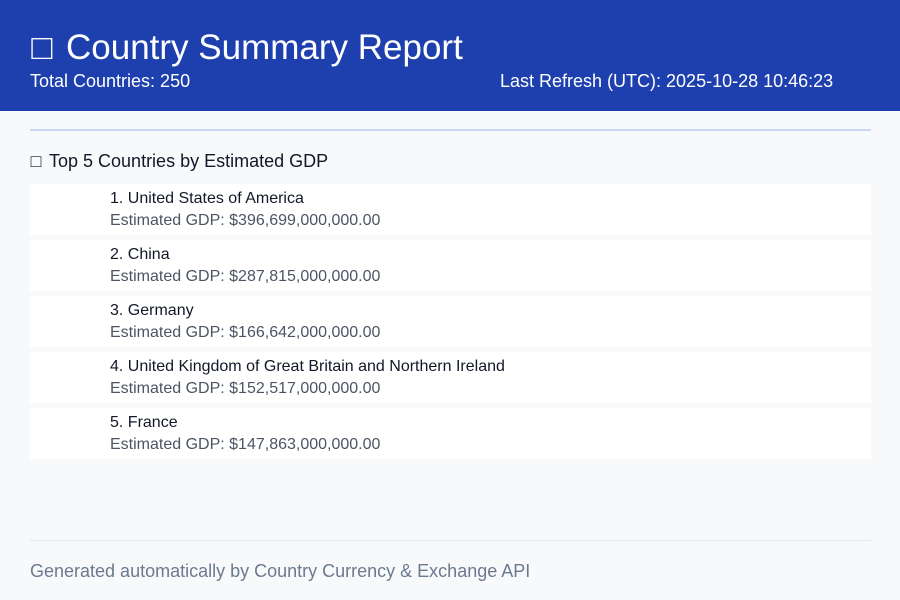 Image resolution: width=900 pixels, height=600 pixels. Describe the element at coordinates (144, 422) in the screenshot. I see `country-name: 5. France` at that location.